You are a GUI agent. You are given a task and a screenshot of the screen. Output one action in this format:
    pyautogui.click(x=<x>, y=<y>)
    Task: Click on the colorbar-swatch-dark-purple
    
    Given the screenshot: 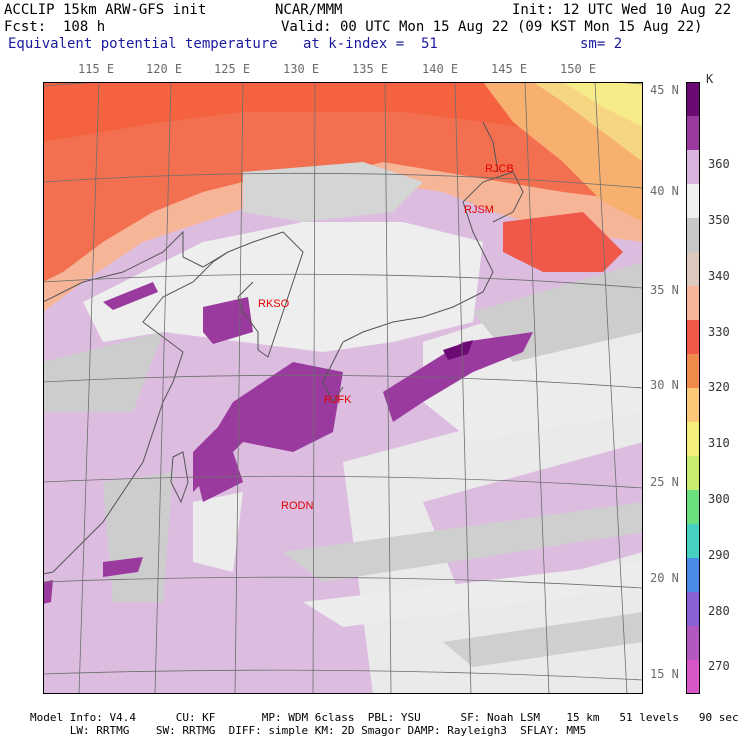 What is the action you would take?
    pyautogui.click(x=693, y=99)
    